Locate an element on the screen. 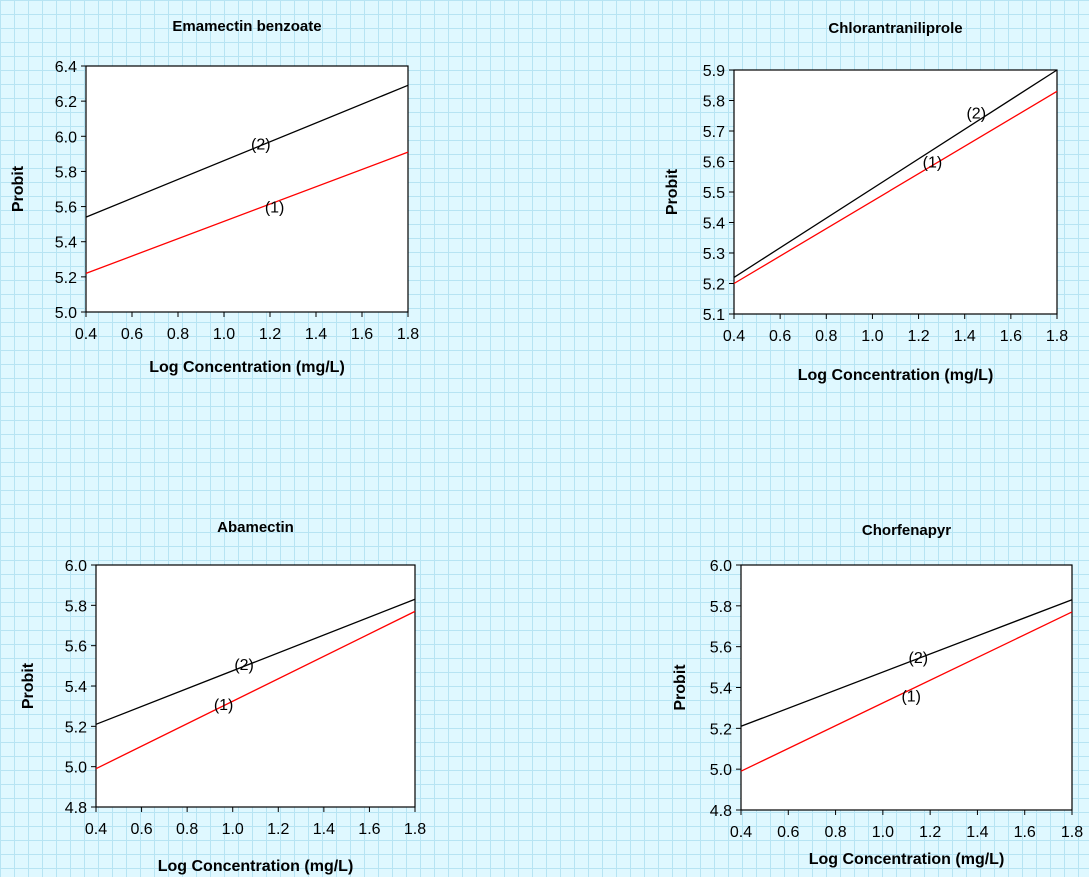 This screenshot has width=1089, height=877. y-tick-label: 6.2 is located at coordinates (66, 102).